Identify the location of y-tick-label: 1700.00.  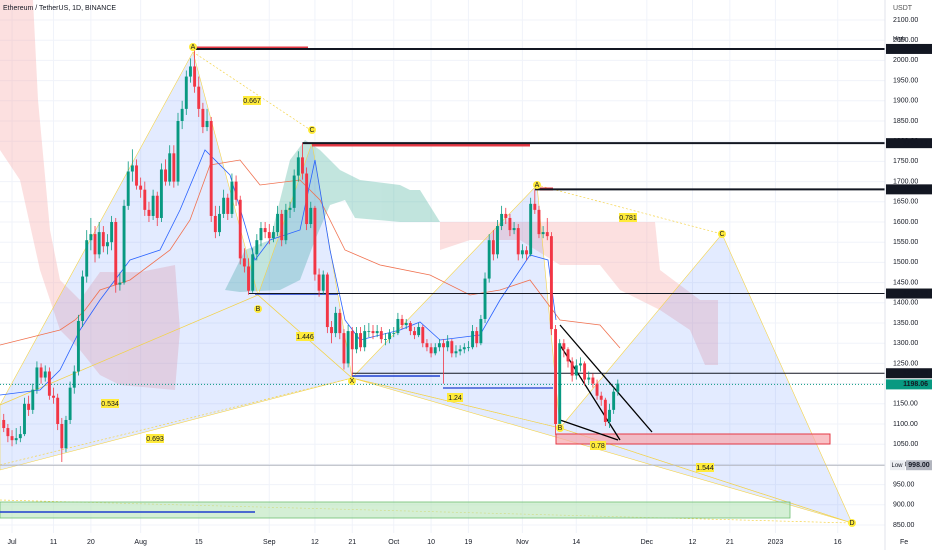
(905, 181).